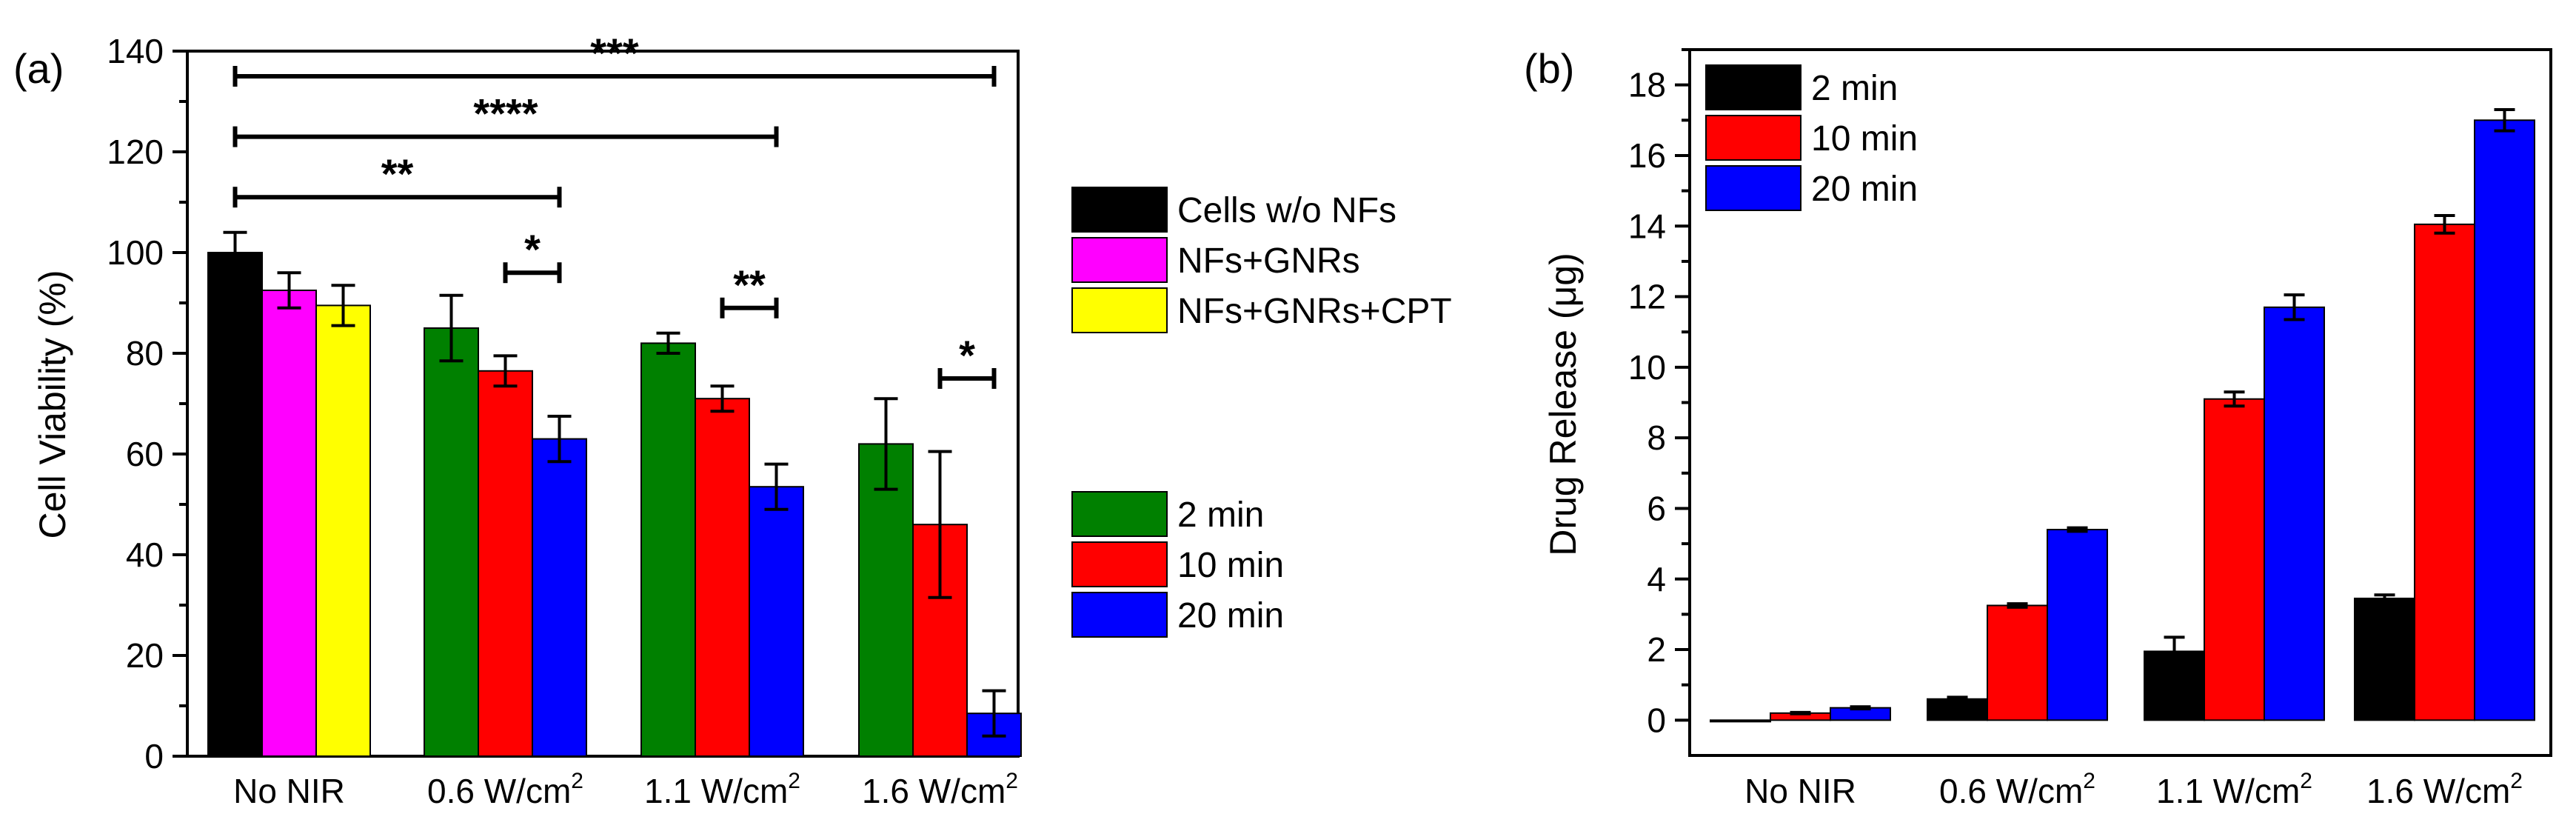  What do you see at coordinates (886, 600) in the screenshot?
I see `bar-a-s0-c3` at bounding box center [886, 600].